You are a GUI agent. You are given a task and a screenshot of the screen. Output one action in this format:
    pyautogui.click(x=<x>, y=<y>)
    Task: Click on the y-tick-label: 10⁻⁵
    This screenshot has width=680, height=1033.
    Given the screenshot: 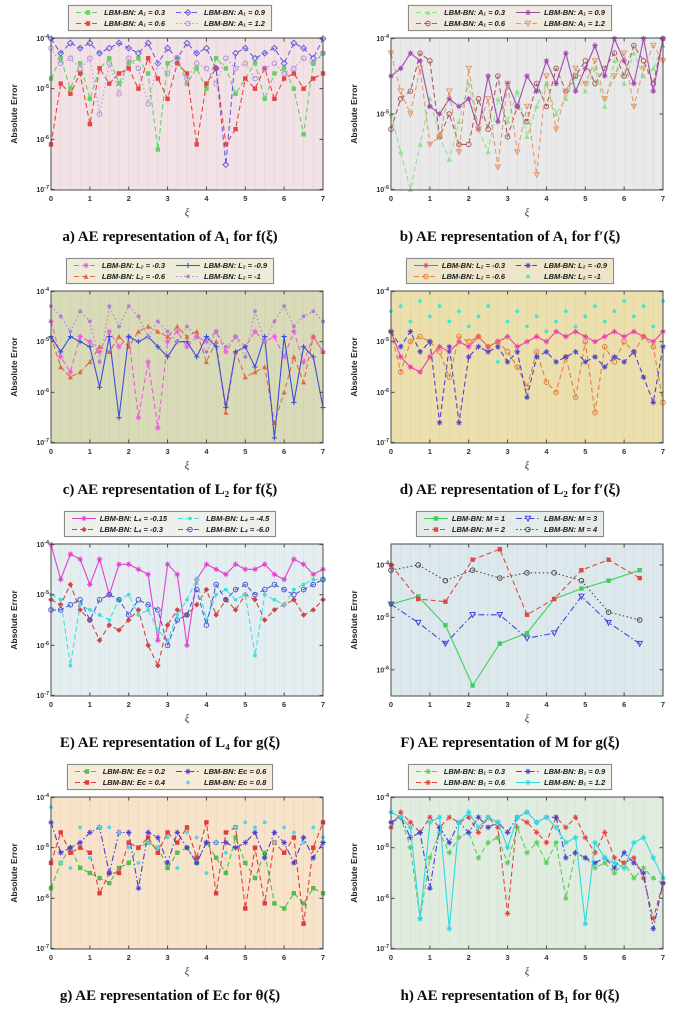 What is the action you would take?
    pyautogui.click(x=382, y=341)
    